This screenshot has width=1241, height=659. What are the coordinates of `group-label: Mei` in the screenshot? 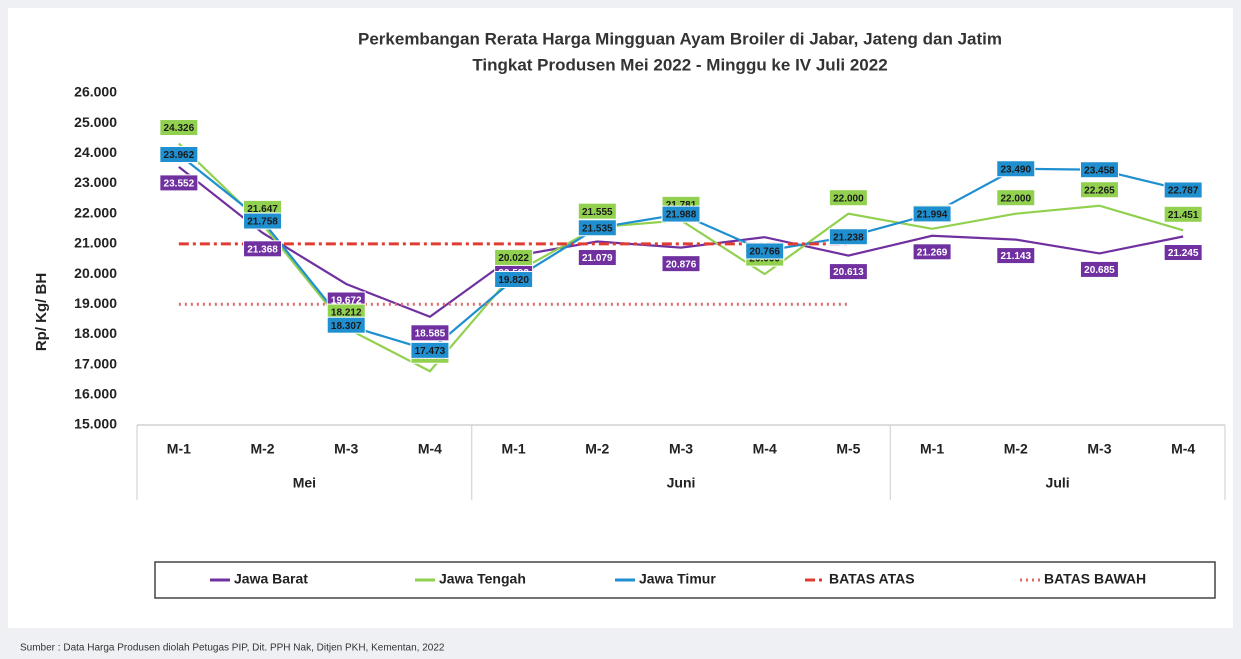 It's located at (304, 483).